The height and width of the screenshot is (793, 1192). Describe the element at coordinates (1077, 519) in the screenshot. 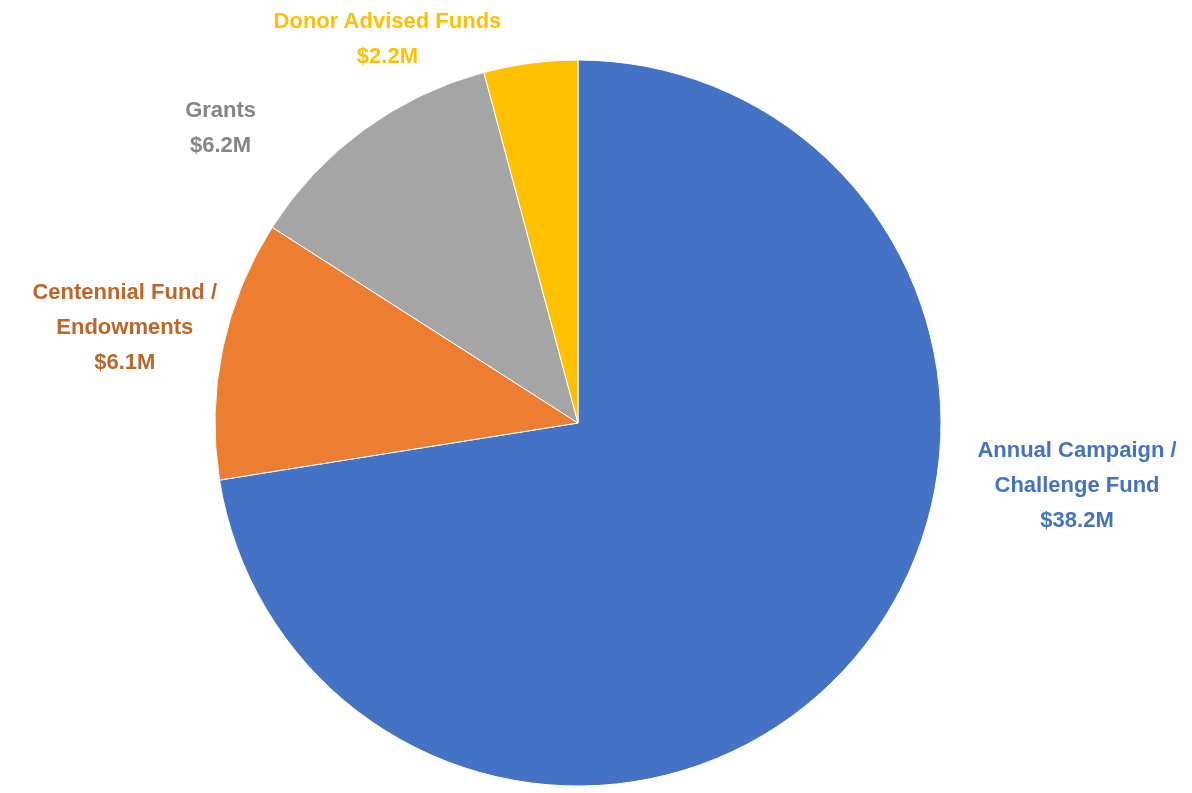

I see `data-label: $38.2M` at that location.